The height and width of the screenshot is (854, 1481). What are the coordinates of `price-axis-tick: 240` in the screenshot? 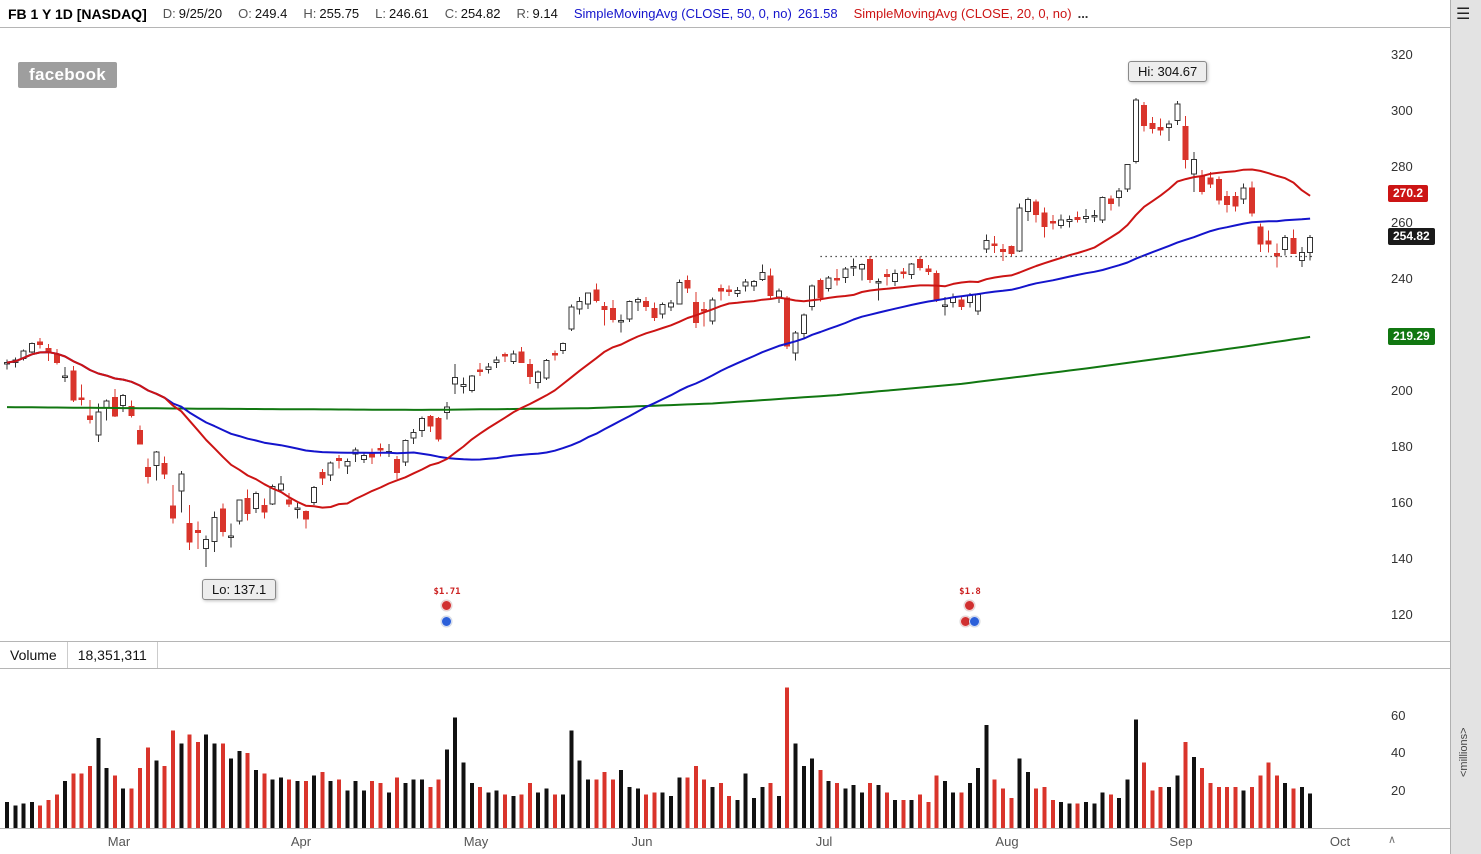 It's located at (1402, 278).